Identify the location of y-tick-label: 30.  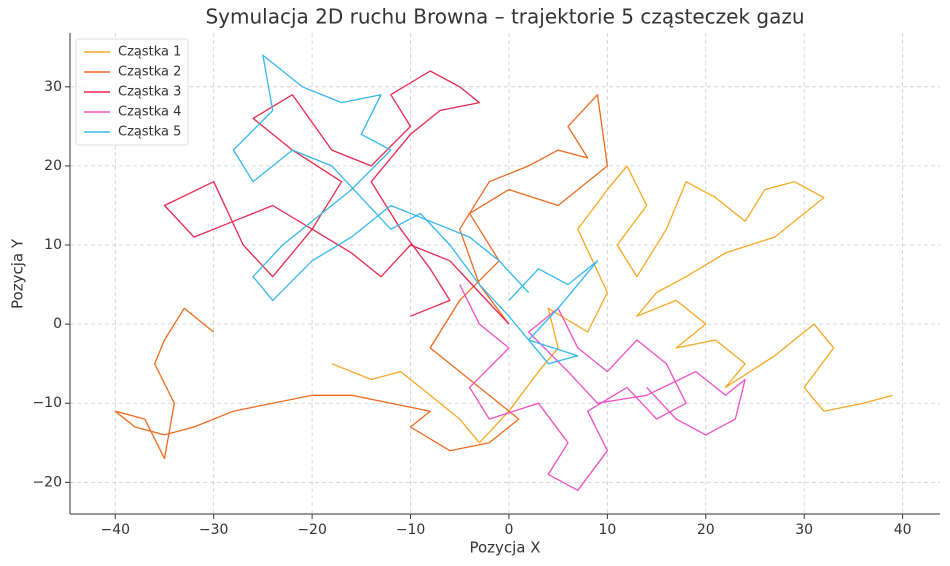
(53, 87).